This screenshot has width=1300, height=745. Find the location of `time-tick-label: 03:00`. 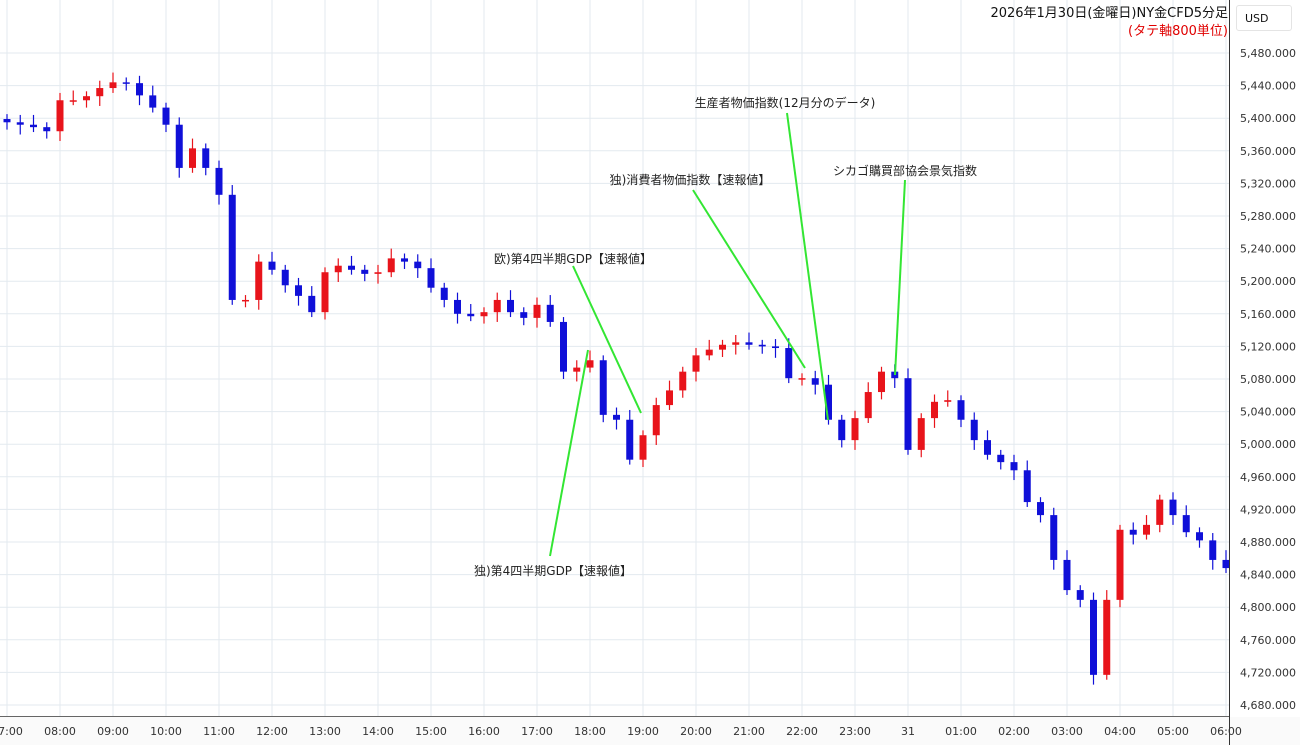

time-tick-label: 03:00 is located at coordinates (1067, 731).